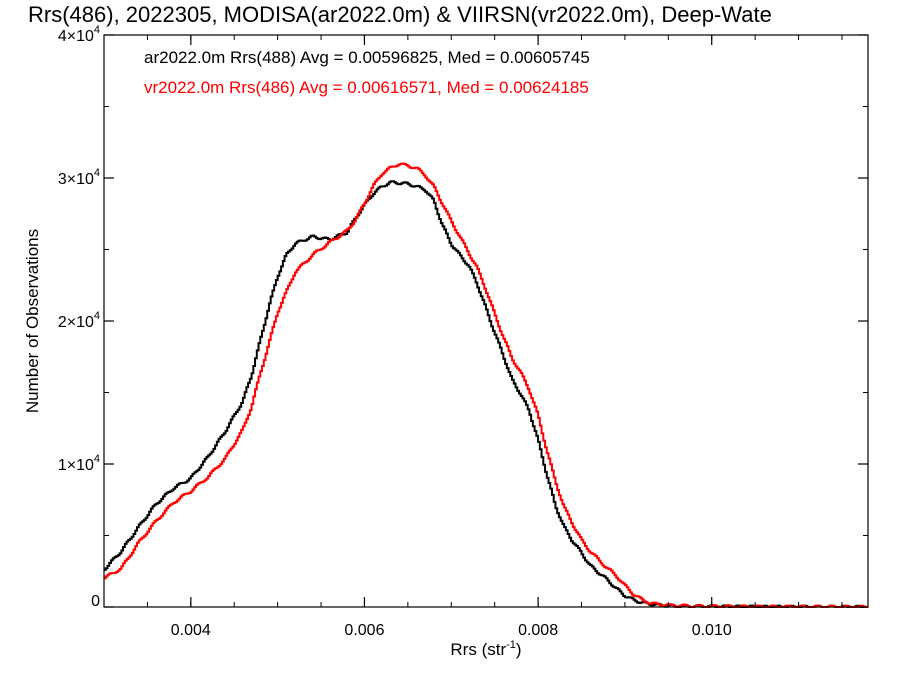 This screenshot has width=900, height=675. What do you see at coordinates (79, 177) in the screenshot?
I see `y-tick-label-3: 3×10⁴` at bounding box center [79, 177].